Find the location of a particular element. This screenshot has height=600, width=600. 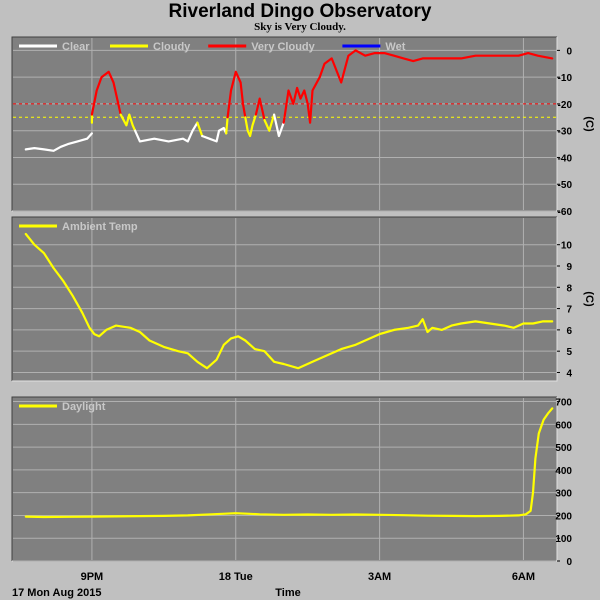

legend-label: Very Cloudy is located at coordinates (283, 47).